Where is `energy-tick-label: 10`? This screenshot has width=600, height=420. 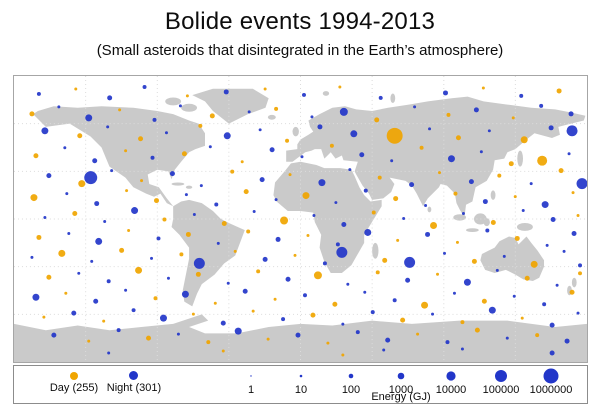
energy-tick-label: 10 is located at coordinates (301, 390).